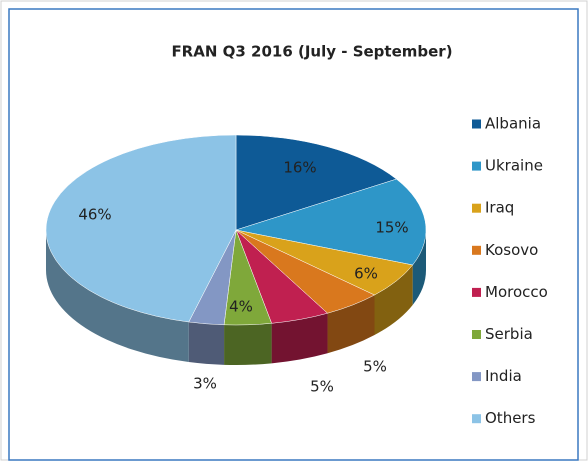 The width and height of the screenshot is (588, 461). Describe the element at coordinates (94, 215) in the screenshot. I see `data-label: 46%` at that location.